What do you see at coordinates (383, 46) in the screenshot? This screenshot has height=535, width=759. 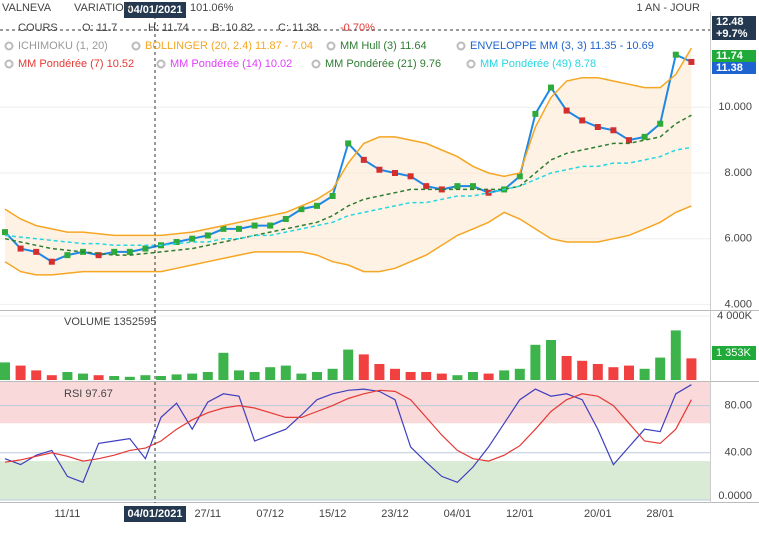 I see `legend-entry: MM Hull (3) 11.64` at bounding box center [383, 46].